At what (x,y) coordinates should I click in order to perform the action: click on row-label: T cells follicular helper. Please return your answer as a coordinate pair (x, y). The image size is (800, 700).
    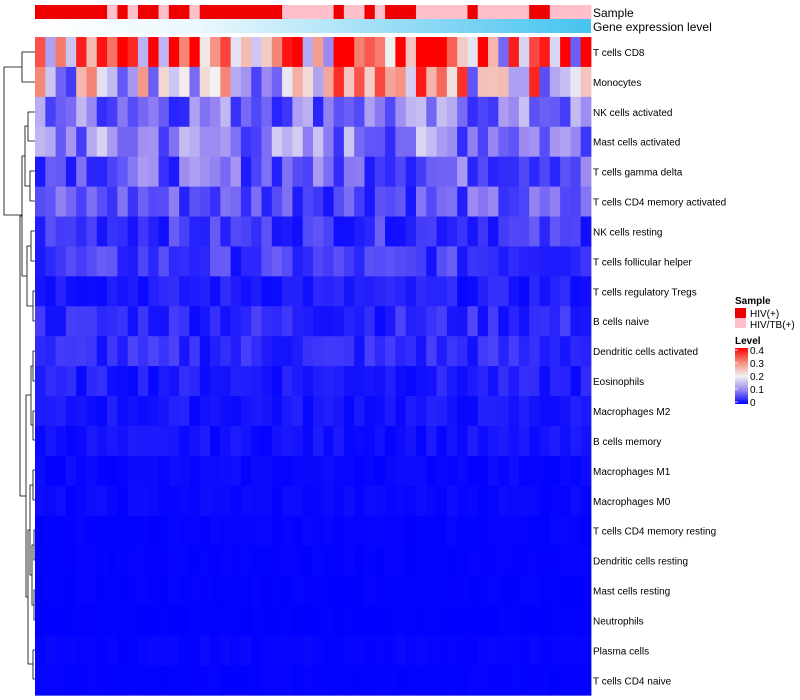
    Looking at the image, I should click on (642, 262).